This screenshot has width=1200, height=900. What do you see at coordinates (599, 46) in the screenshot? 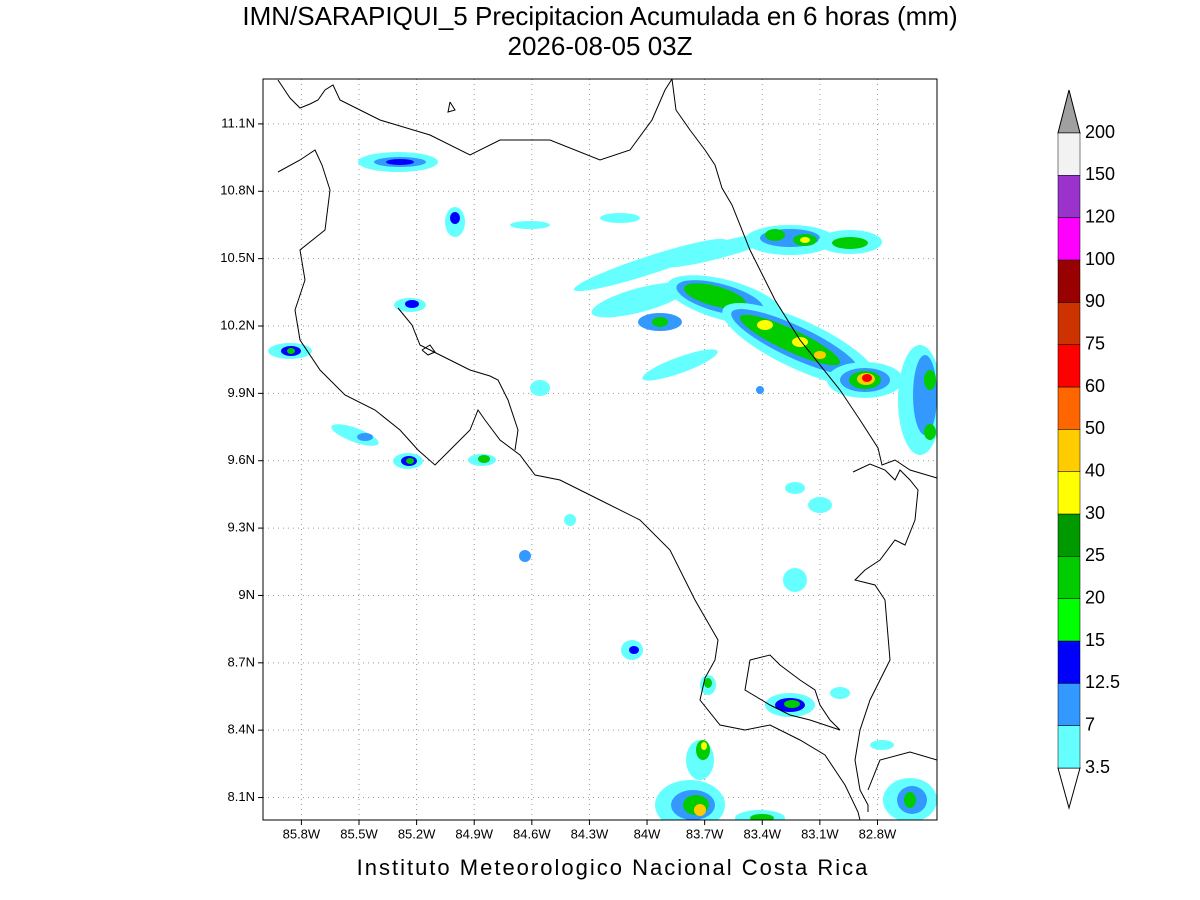
I see `subtitle: 2026-08-05 03Z` at bounding box center [599, 46].